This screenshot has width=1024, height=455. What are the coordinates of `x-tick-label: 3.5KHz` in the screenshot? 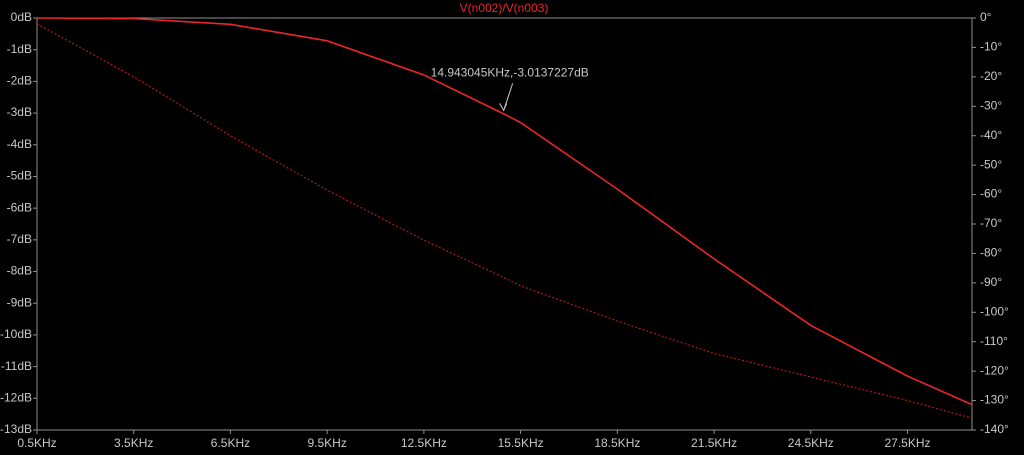 It's located at (133, 443).